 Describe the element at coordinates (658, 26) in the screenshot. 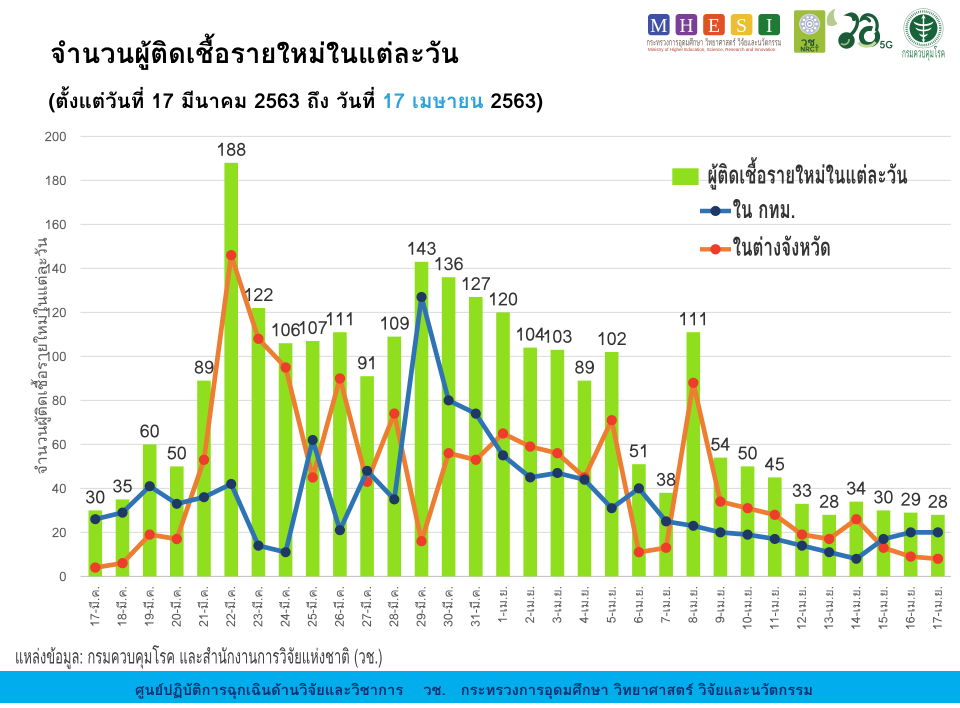

I see `svg-text: M` at that location.